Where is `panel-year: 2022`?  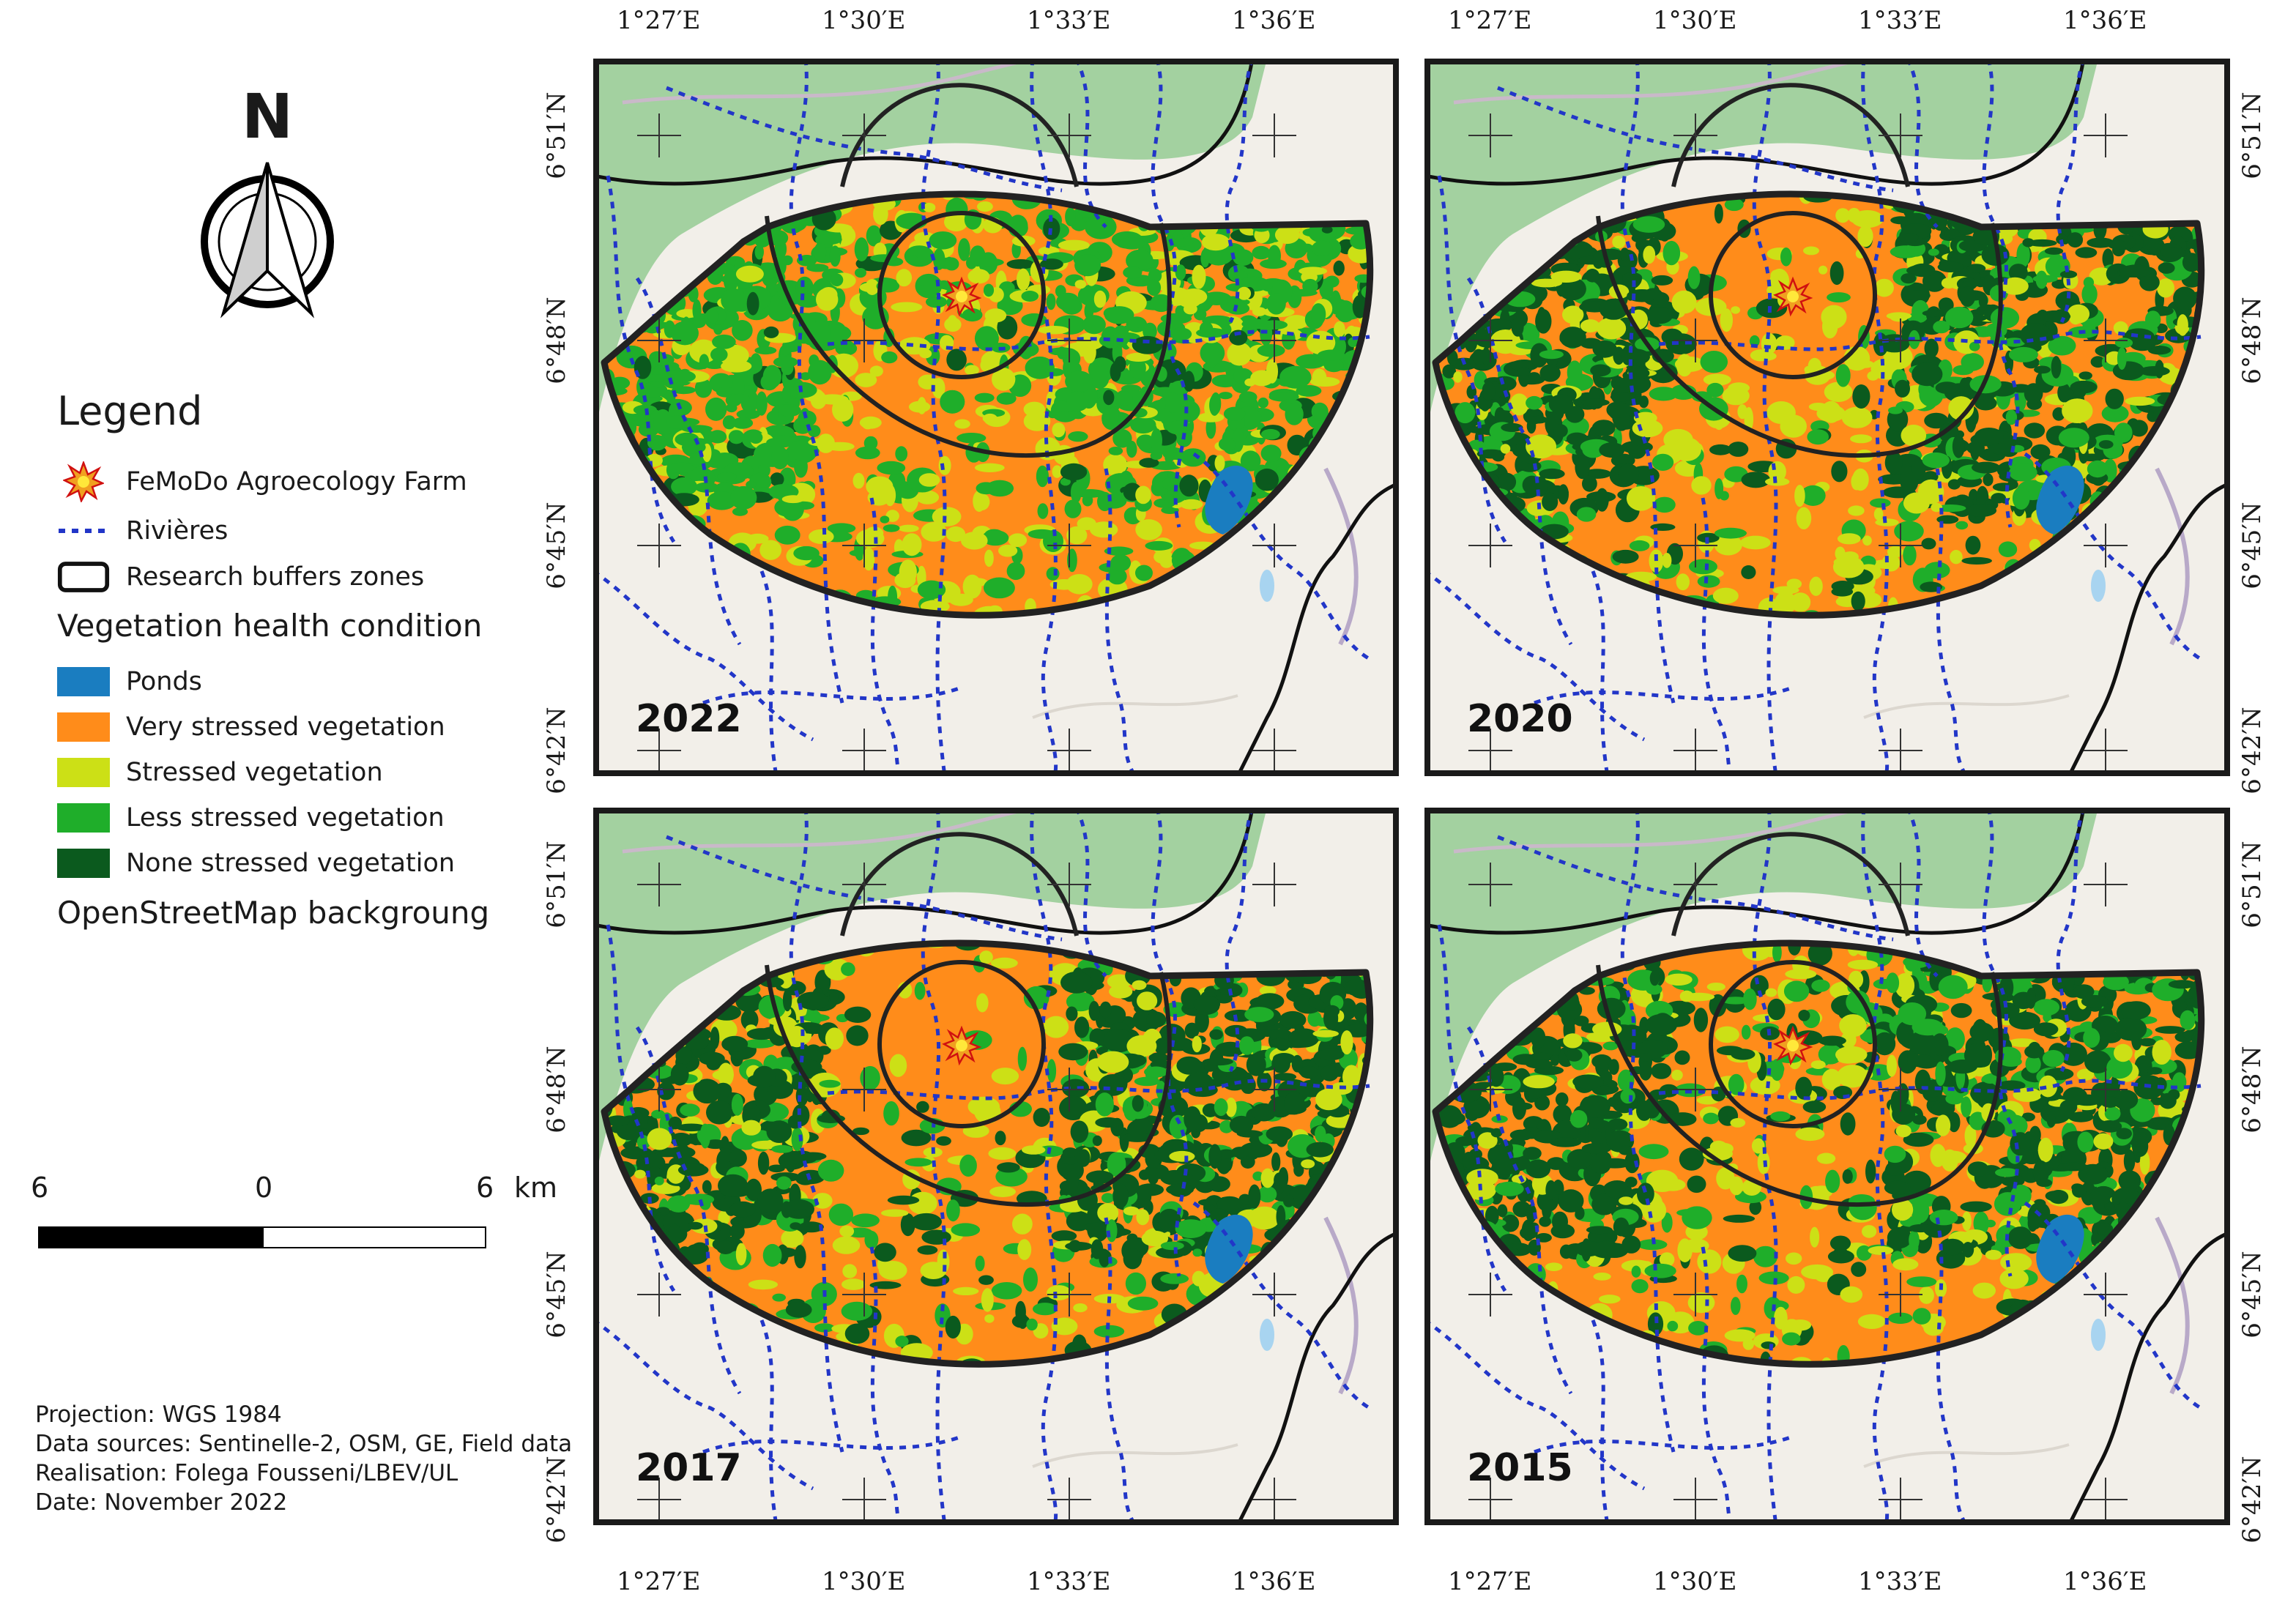 panel-year: 2022 is located at coordinates (689, 719).